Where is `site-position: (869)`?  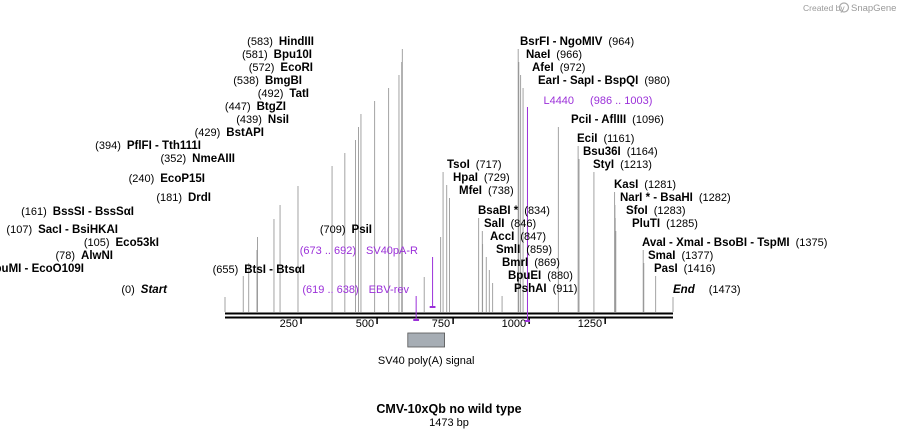 site-position: (869) is located at coordinates (547, 263).